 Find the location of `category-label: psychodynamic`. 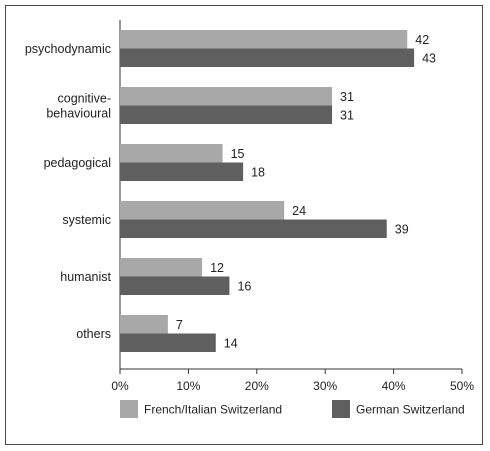

category-label: psychodynamic is located at coordinates (68, 49).